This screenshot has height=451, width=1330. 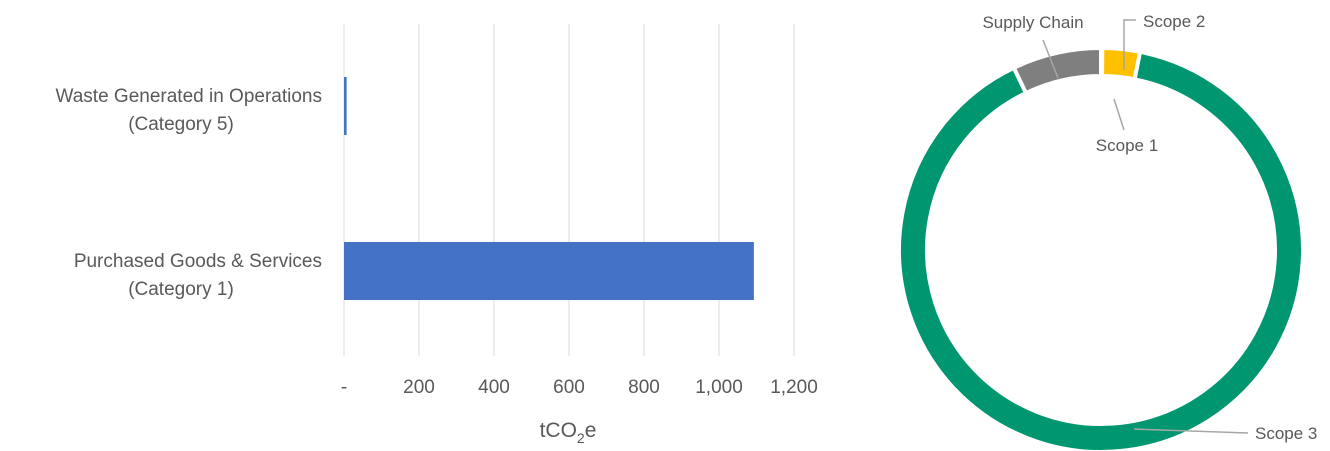 What do you see at coordinates (591, 430) in the screenshot?
I see `x-axis-title-tail: e` at bounding box center [591, 430].